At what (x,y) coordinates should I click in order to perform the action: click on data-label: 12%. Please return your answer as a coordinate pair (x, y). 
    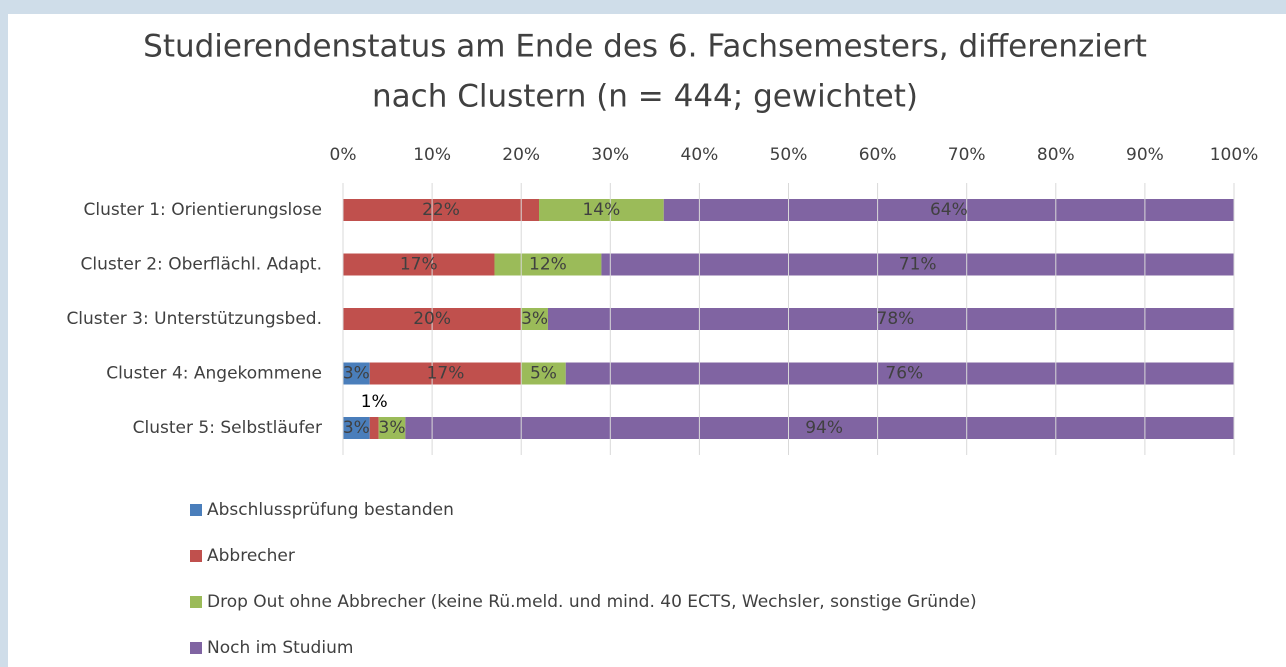
    Looking at the image, I should click on (548, 265).